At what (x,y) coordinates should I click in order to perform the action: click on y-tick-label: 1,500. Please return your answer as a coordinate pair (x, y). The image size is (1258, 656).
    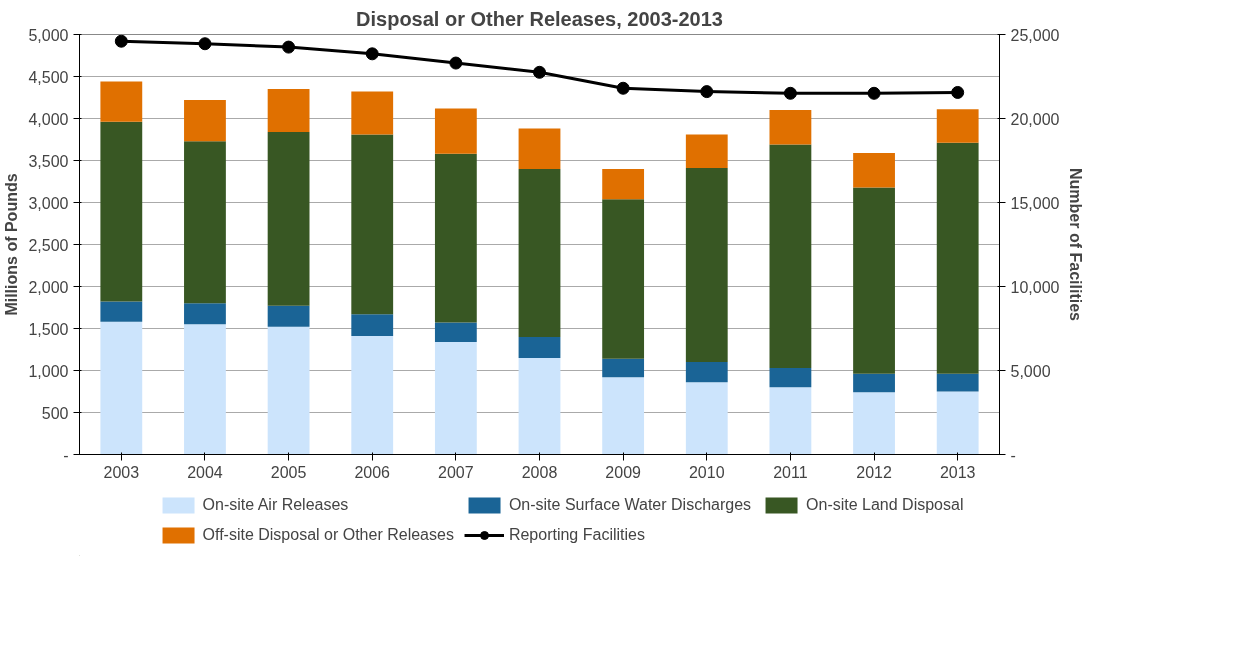
    Looking at the image, I should click on (48, 329).